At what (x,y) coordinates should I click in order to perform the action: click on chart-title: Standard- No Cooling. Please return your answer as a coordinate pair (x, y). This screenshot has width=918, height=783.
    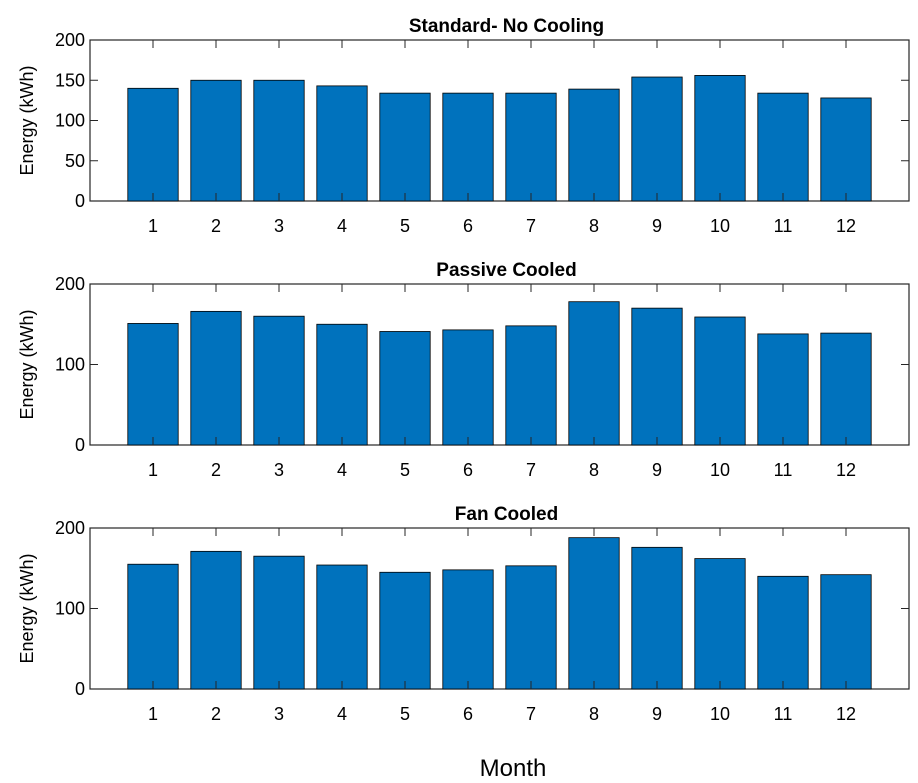
    Looking at the image, I should click on (506, 26).